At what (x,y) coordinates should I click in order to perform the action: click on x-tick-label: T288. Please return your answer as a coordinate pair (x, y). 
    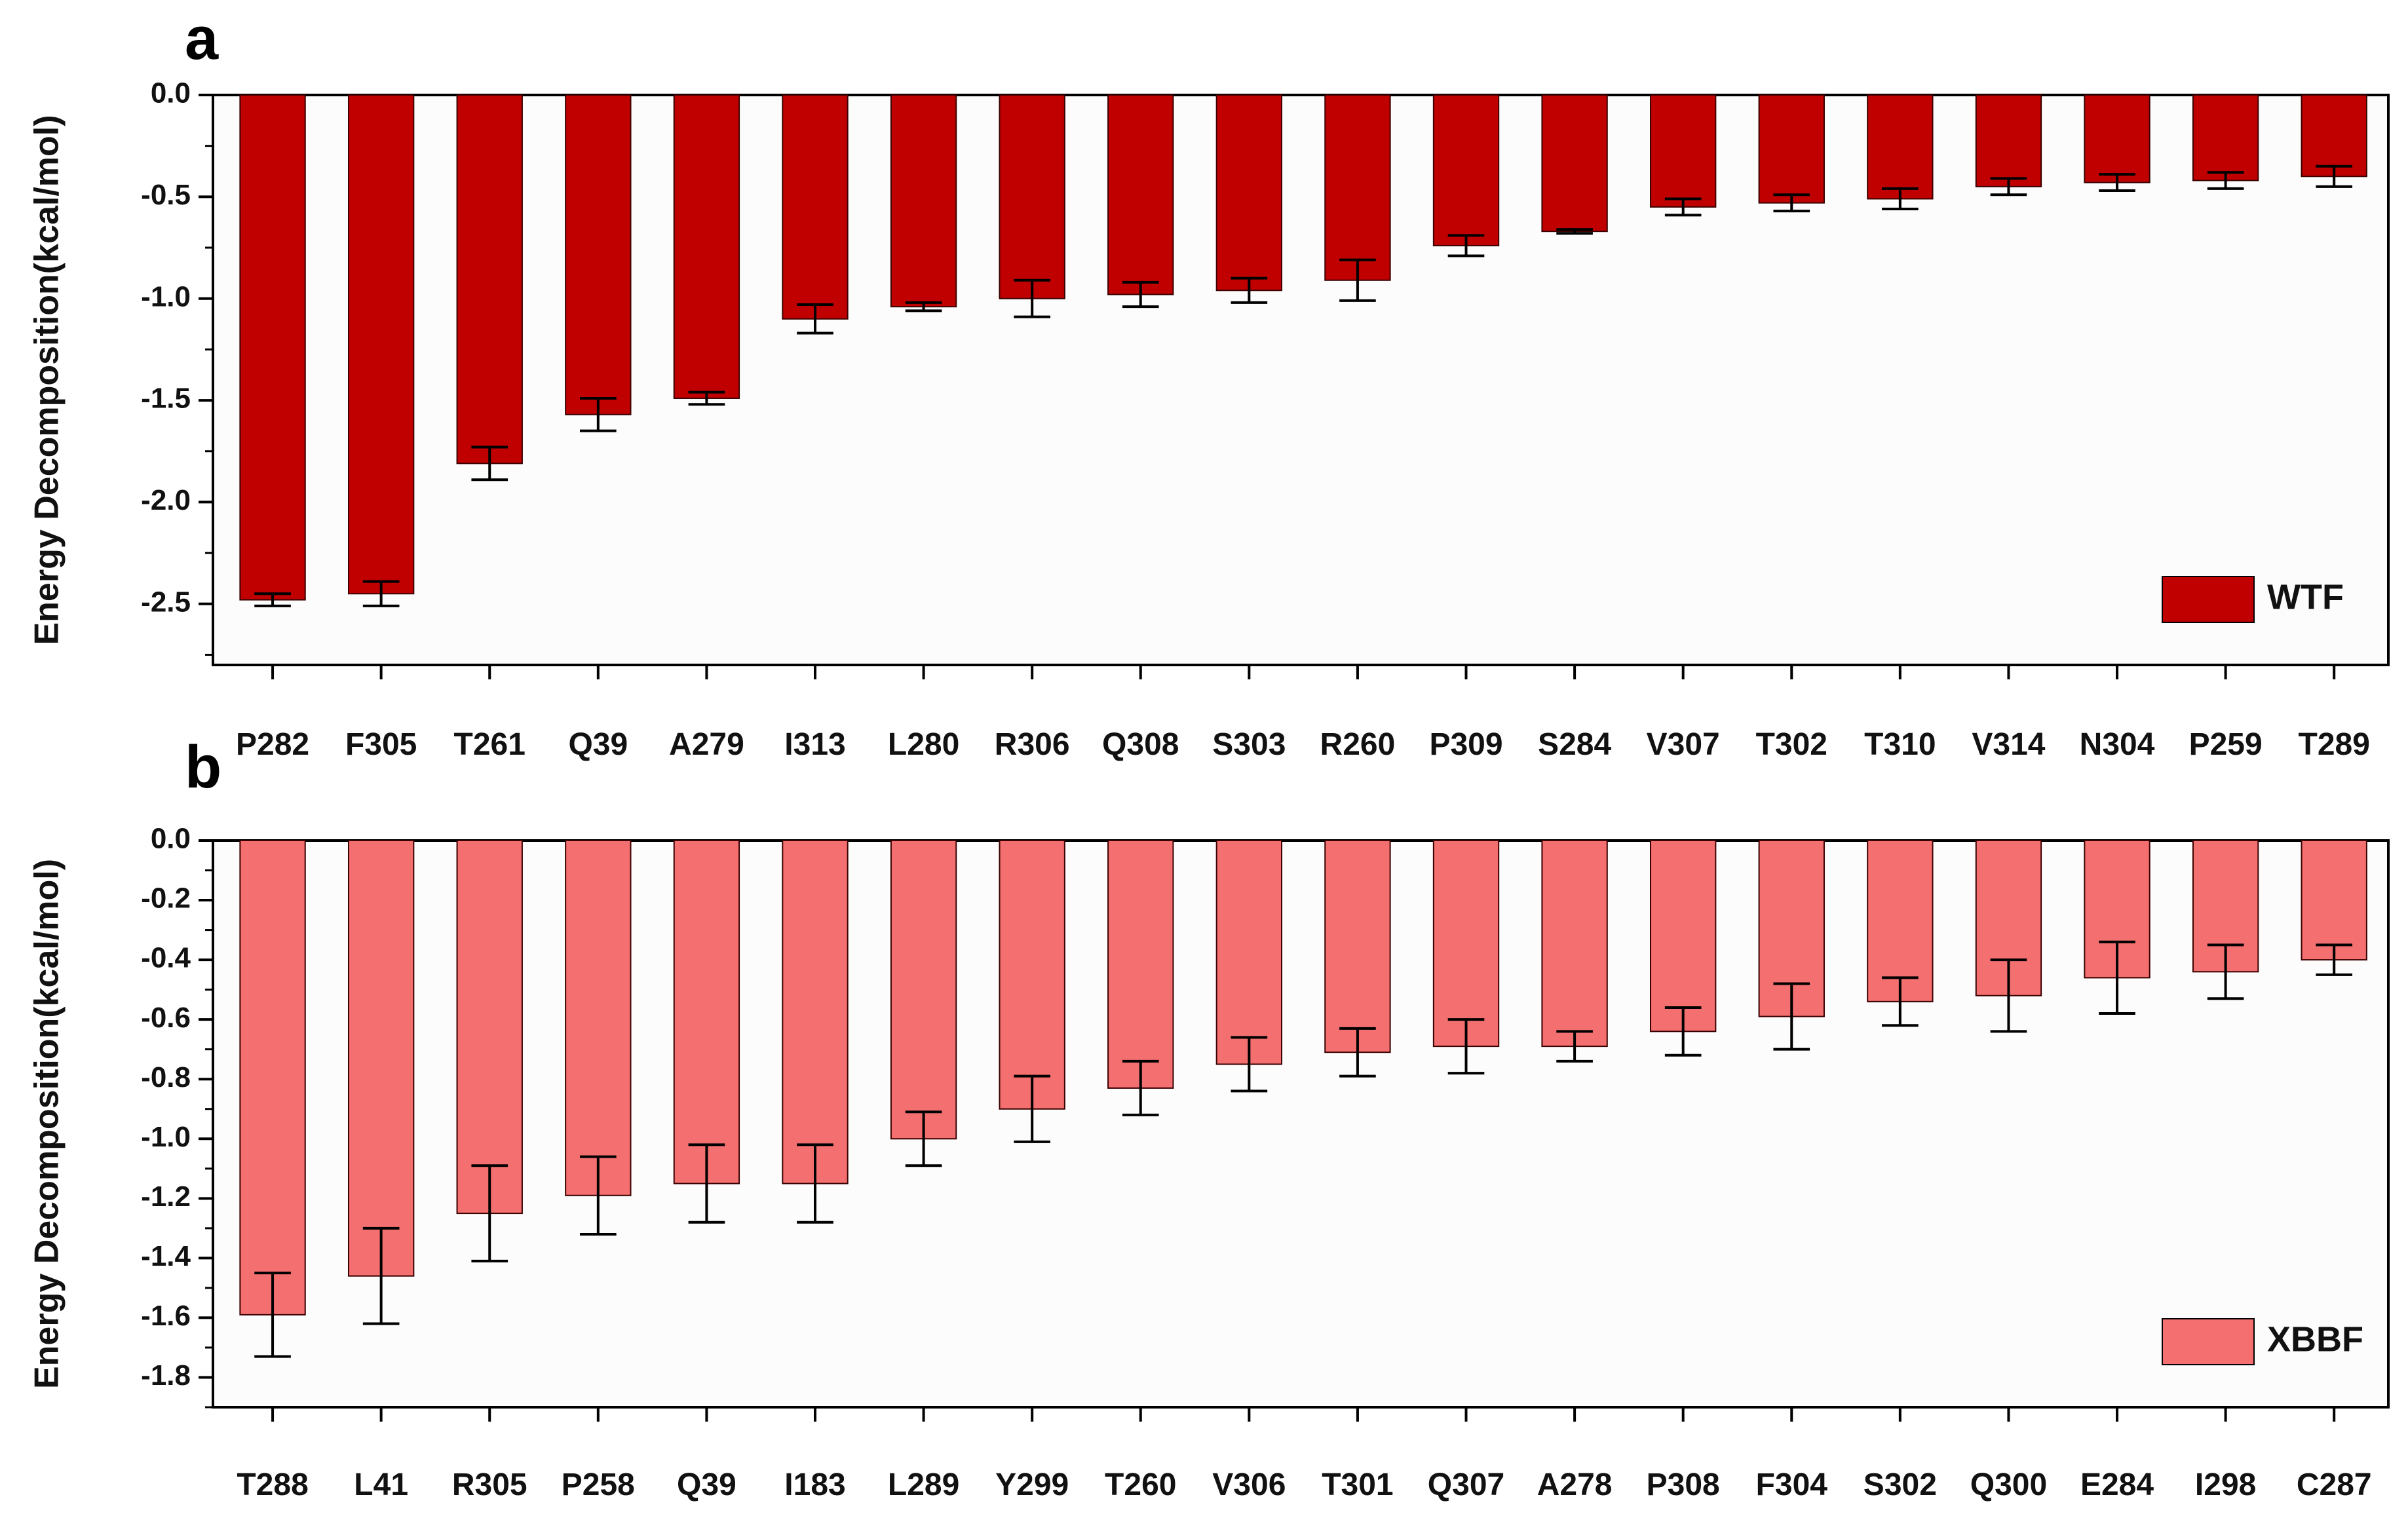
    Looking at the image, I should click on (273, 1485).